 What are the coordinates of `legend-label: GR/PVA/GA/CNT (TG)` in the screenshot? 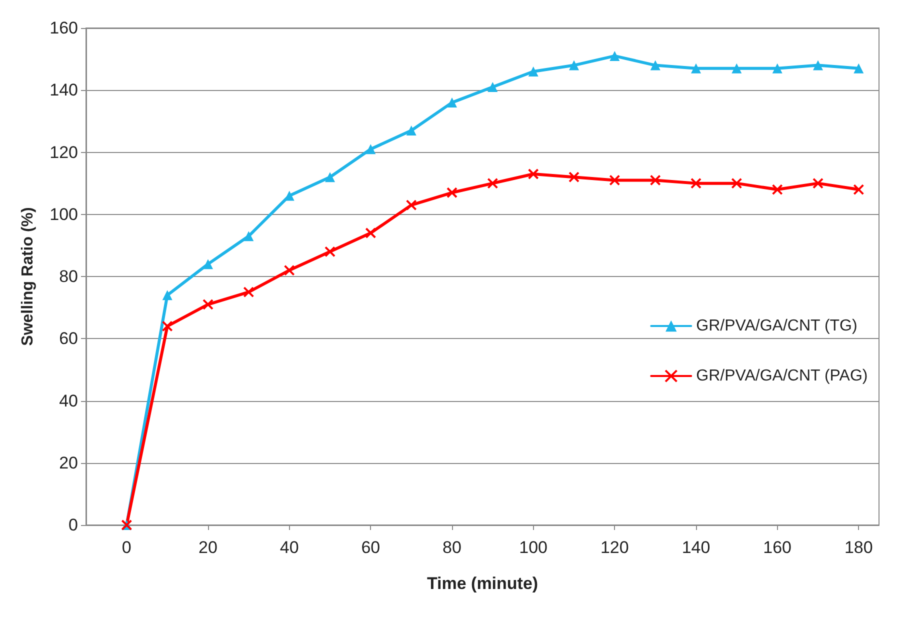 It's located at (777, 326).